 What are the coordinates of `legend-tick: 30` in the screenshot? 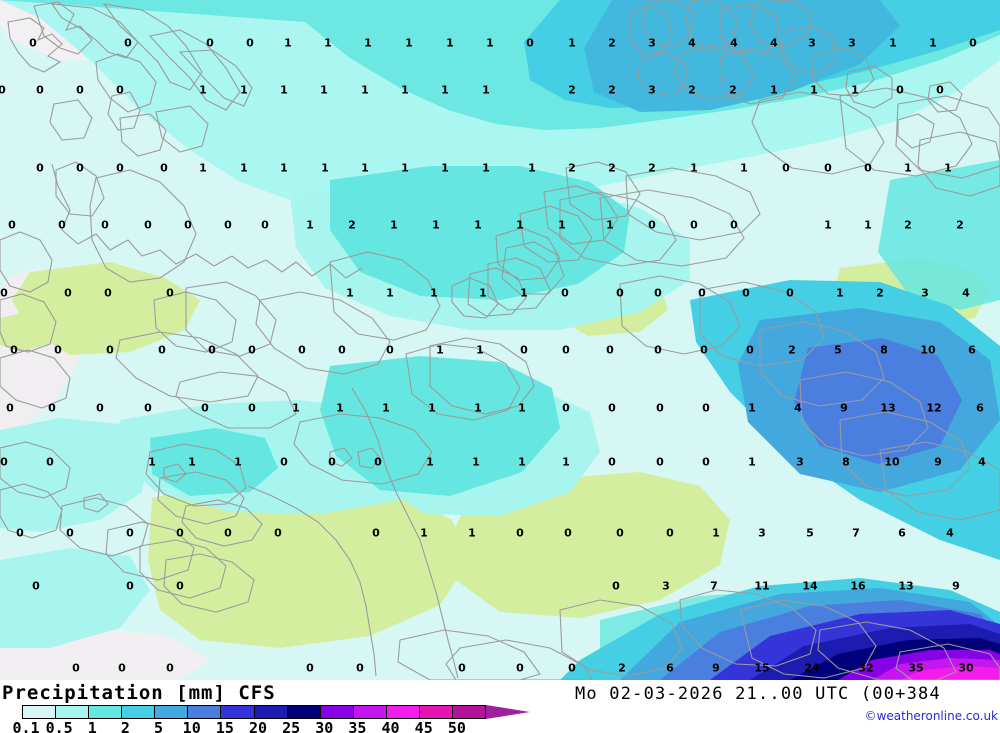 It's located at (324, 726).